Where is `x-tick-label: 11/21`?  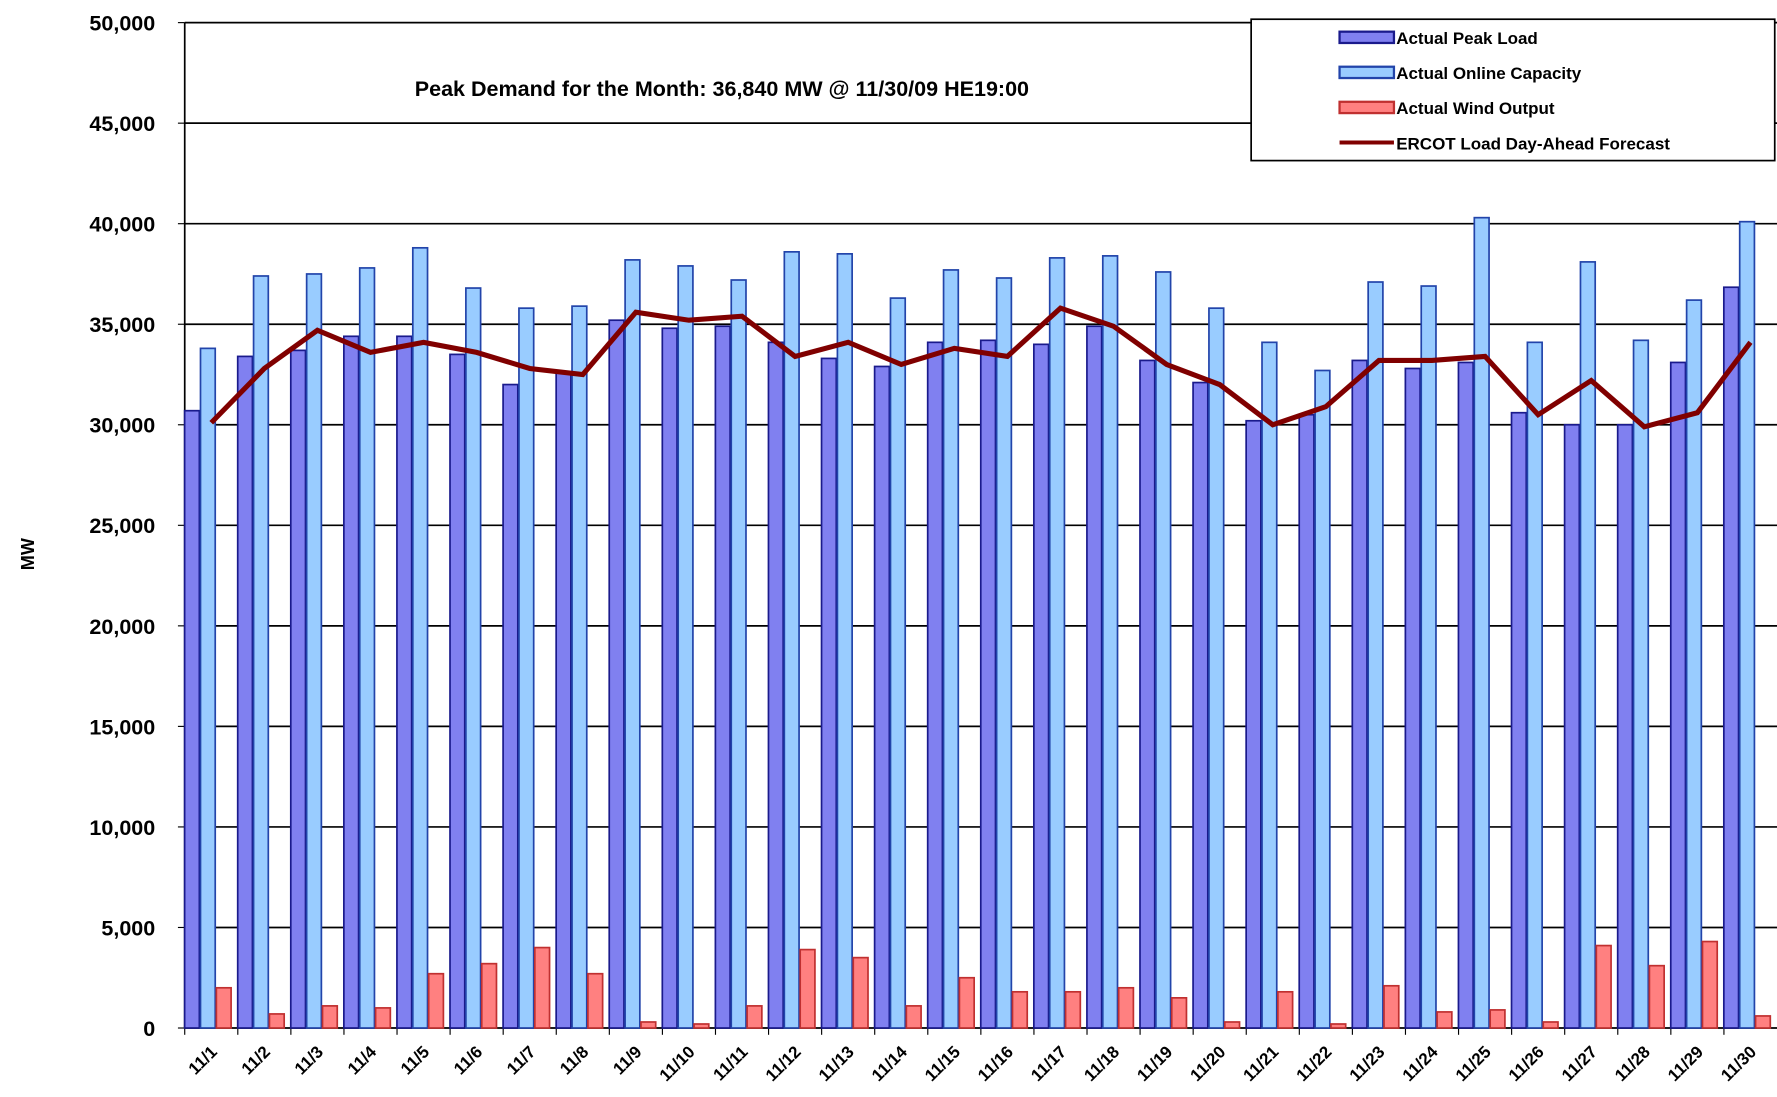
x-tick-label: 11/21 is located at coordinates (1261, 1063).